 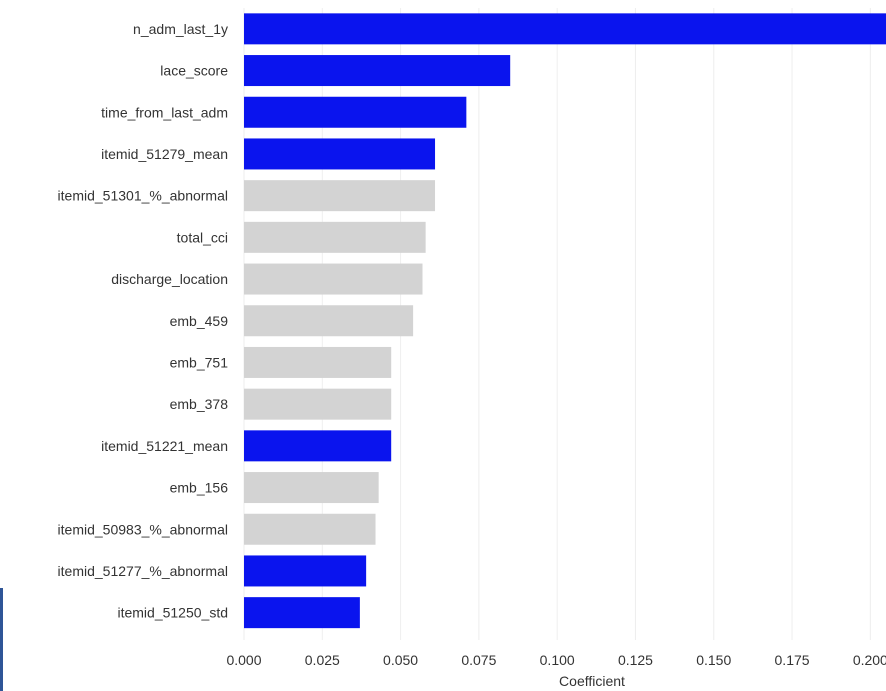 I want to click on x-tick-label: 0.100, so click(x=557, y=660).